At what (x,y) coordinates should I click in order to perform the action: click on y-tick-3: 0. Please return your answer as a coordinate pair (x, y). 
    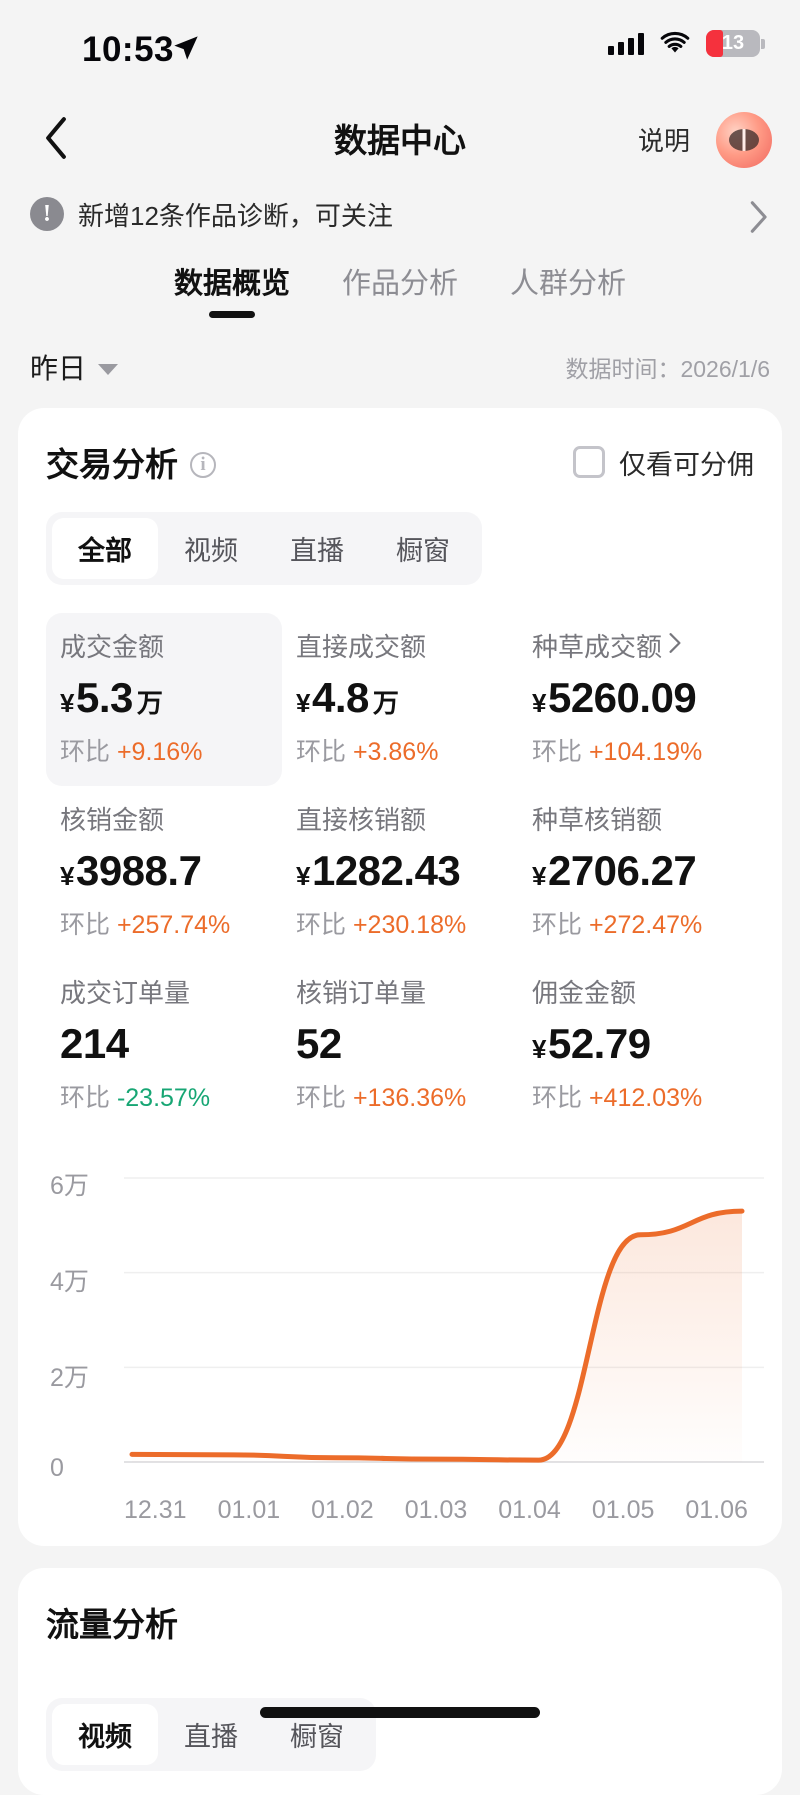
    Looking at the image, I should click on (57, 1468).